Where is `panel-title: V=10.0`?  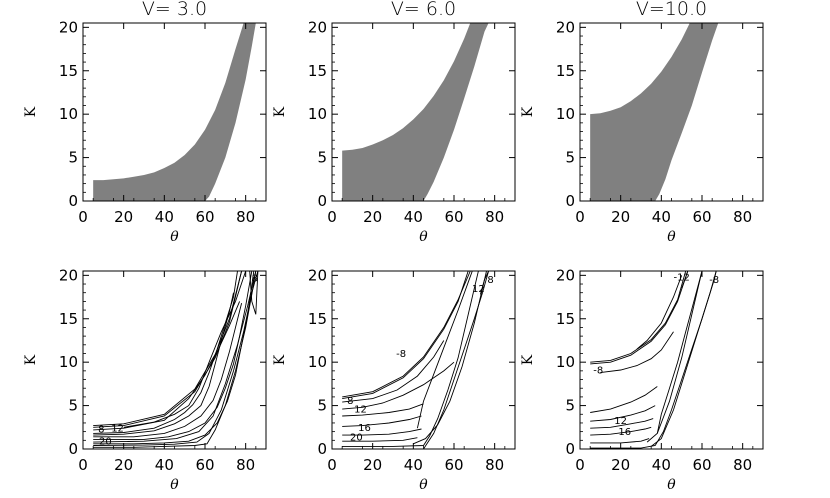 panel-title: V=10.0 is located at coordinates (671, 10).